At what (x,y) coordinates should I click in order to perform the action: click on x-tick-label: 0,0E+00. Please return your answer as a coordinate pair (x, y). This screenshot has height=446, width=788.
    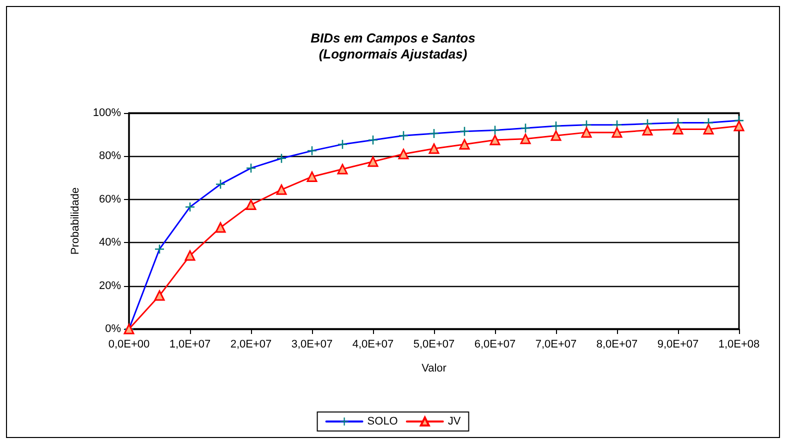
    Looking at the image, I should click on (129, 344).